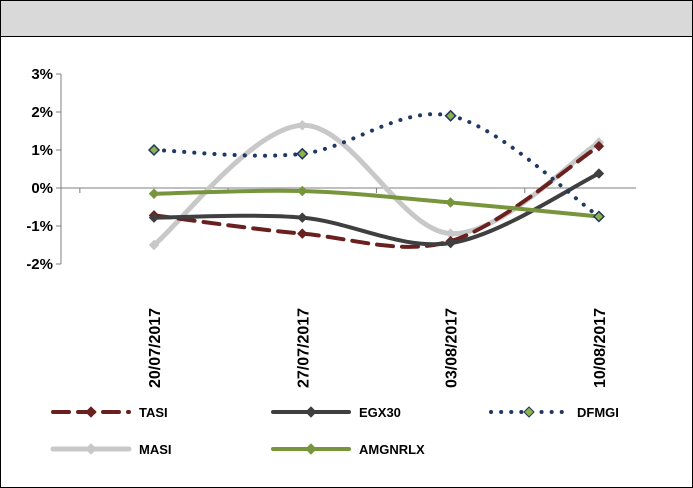 Image resolution: width=693 pixels, height=488 pixels. I want to click on x-tick-label: 20/07/2017, so click(155, 348).